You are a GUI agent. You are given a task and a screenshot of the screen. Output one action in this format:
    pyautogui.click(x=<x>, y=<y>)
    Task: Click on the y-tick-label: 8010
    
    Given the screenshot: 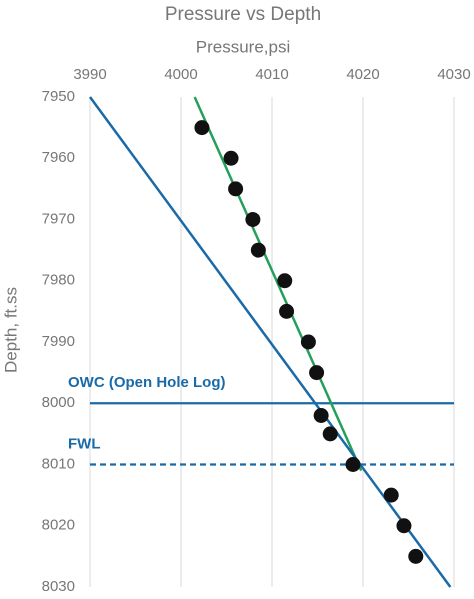 What is the action you would take?
    pyautogui.click(x=58, y=463)
    